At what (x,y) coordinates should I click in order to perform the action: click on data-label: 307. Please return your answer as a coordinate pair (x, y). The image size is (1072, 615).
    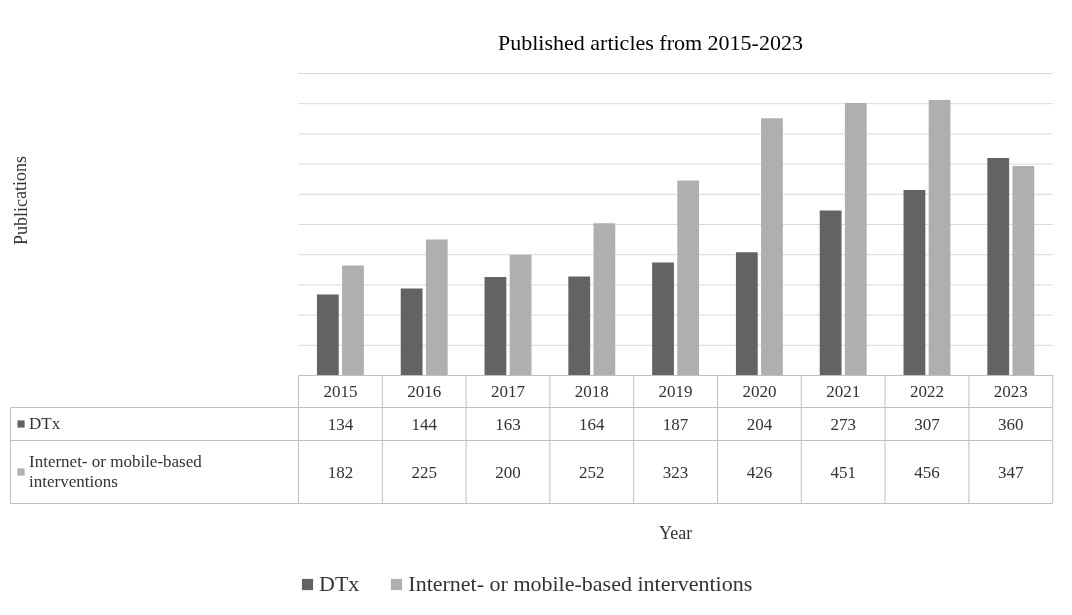
    Looking at the image, I should click on (927, 424).